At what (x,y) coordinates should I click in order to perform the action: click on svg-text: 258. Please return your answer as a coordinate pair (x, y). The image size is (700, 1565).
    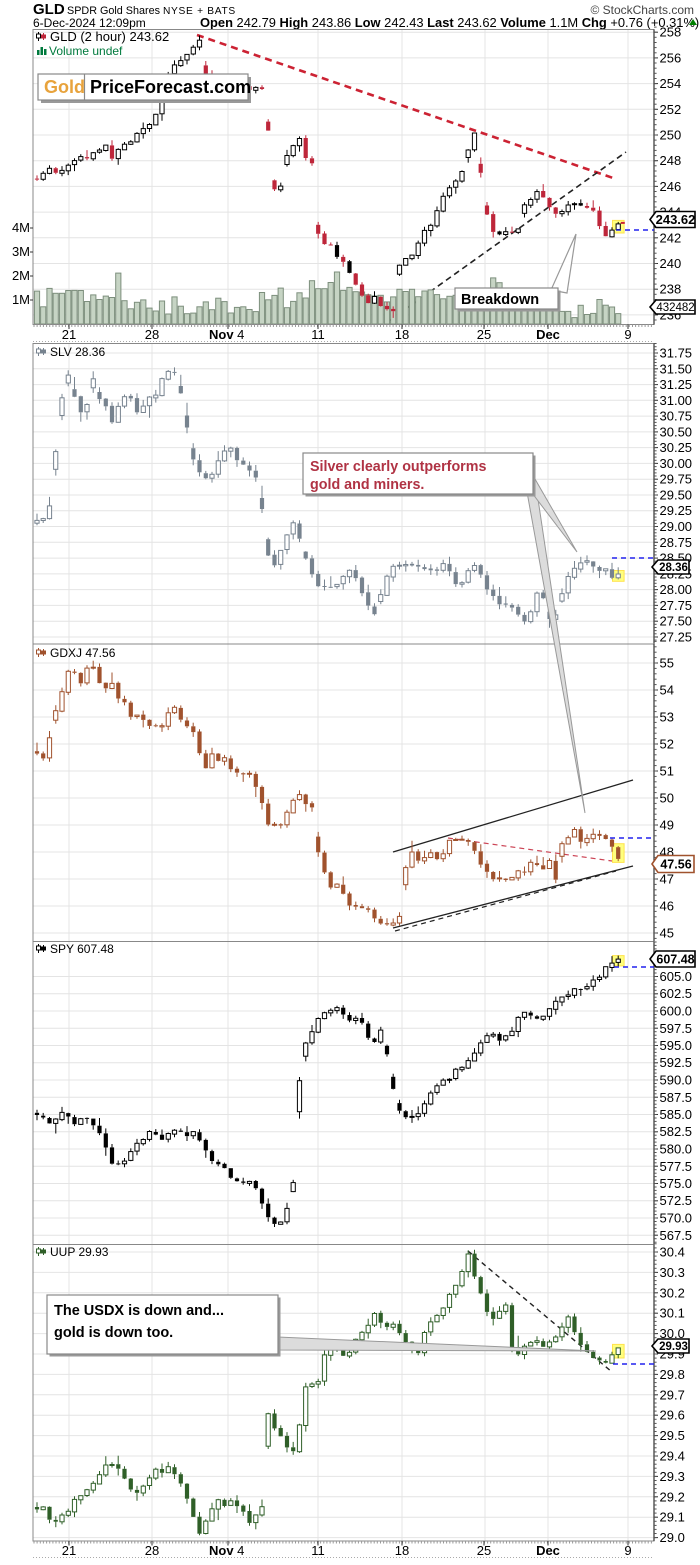
    Looking at the image, I should click on (671, 32).